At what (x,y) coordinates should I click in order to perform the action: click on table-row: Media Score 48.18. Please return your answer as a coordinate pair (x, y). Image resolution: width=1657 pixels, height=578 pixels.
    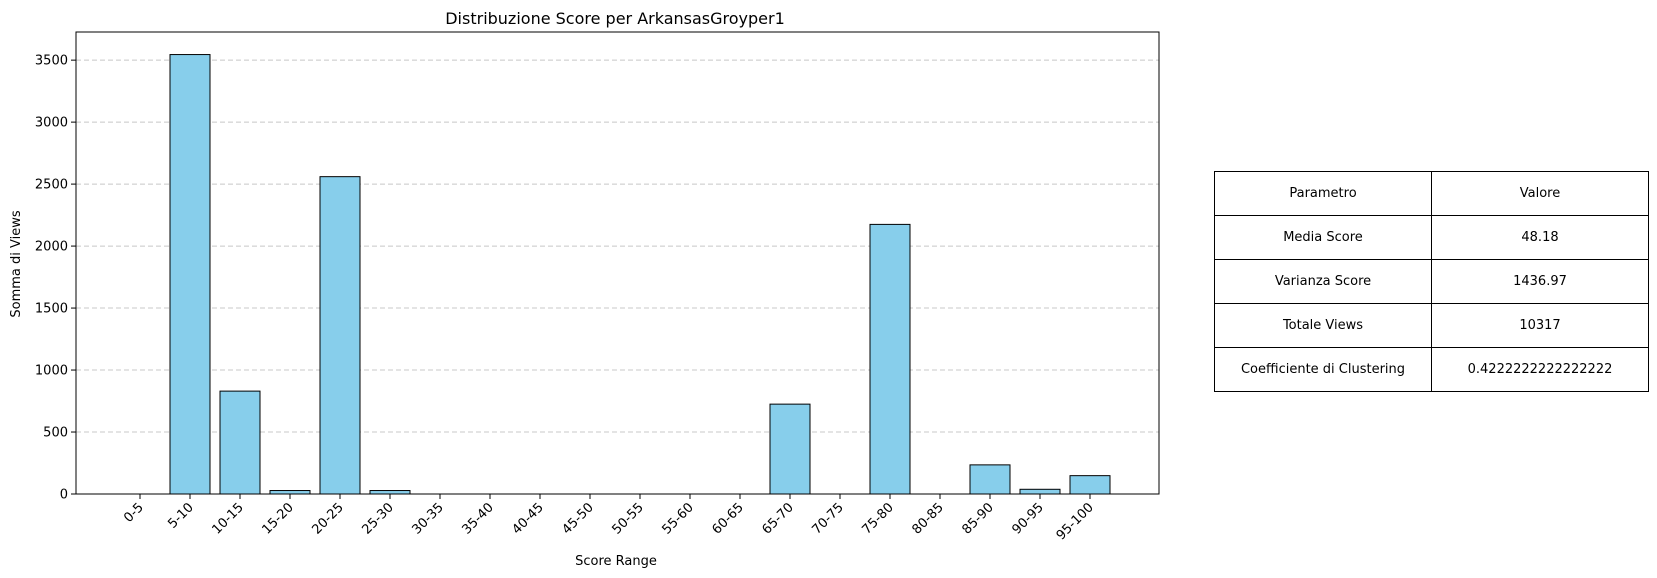
    Looking at the image, I should click on (1431, 237).